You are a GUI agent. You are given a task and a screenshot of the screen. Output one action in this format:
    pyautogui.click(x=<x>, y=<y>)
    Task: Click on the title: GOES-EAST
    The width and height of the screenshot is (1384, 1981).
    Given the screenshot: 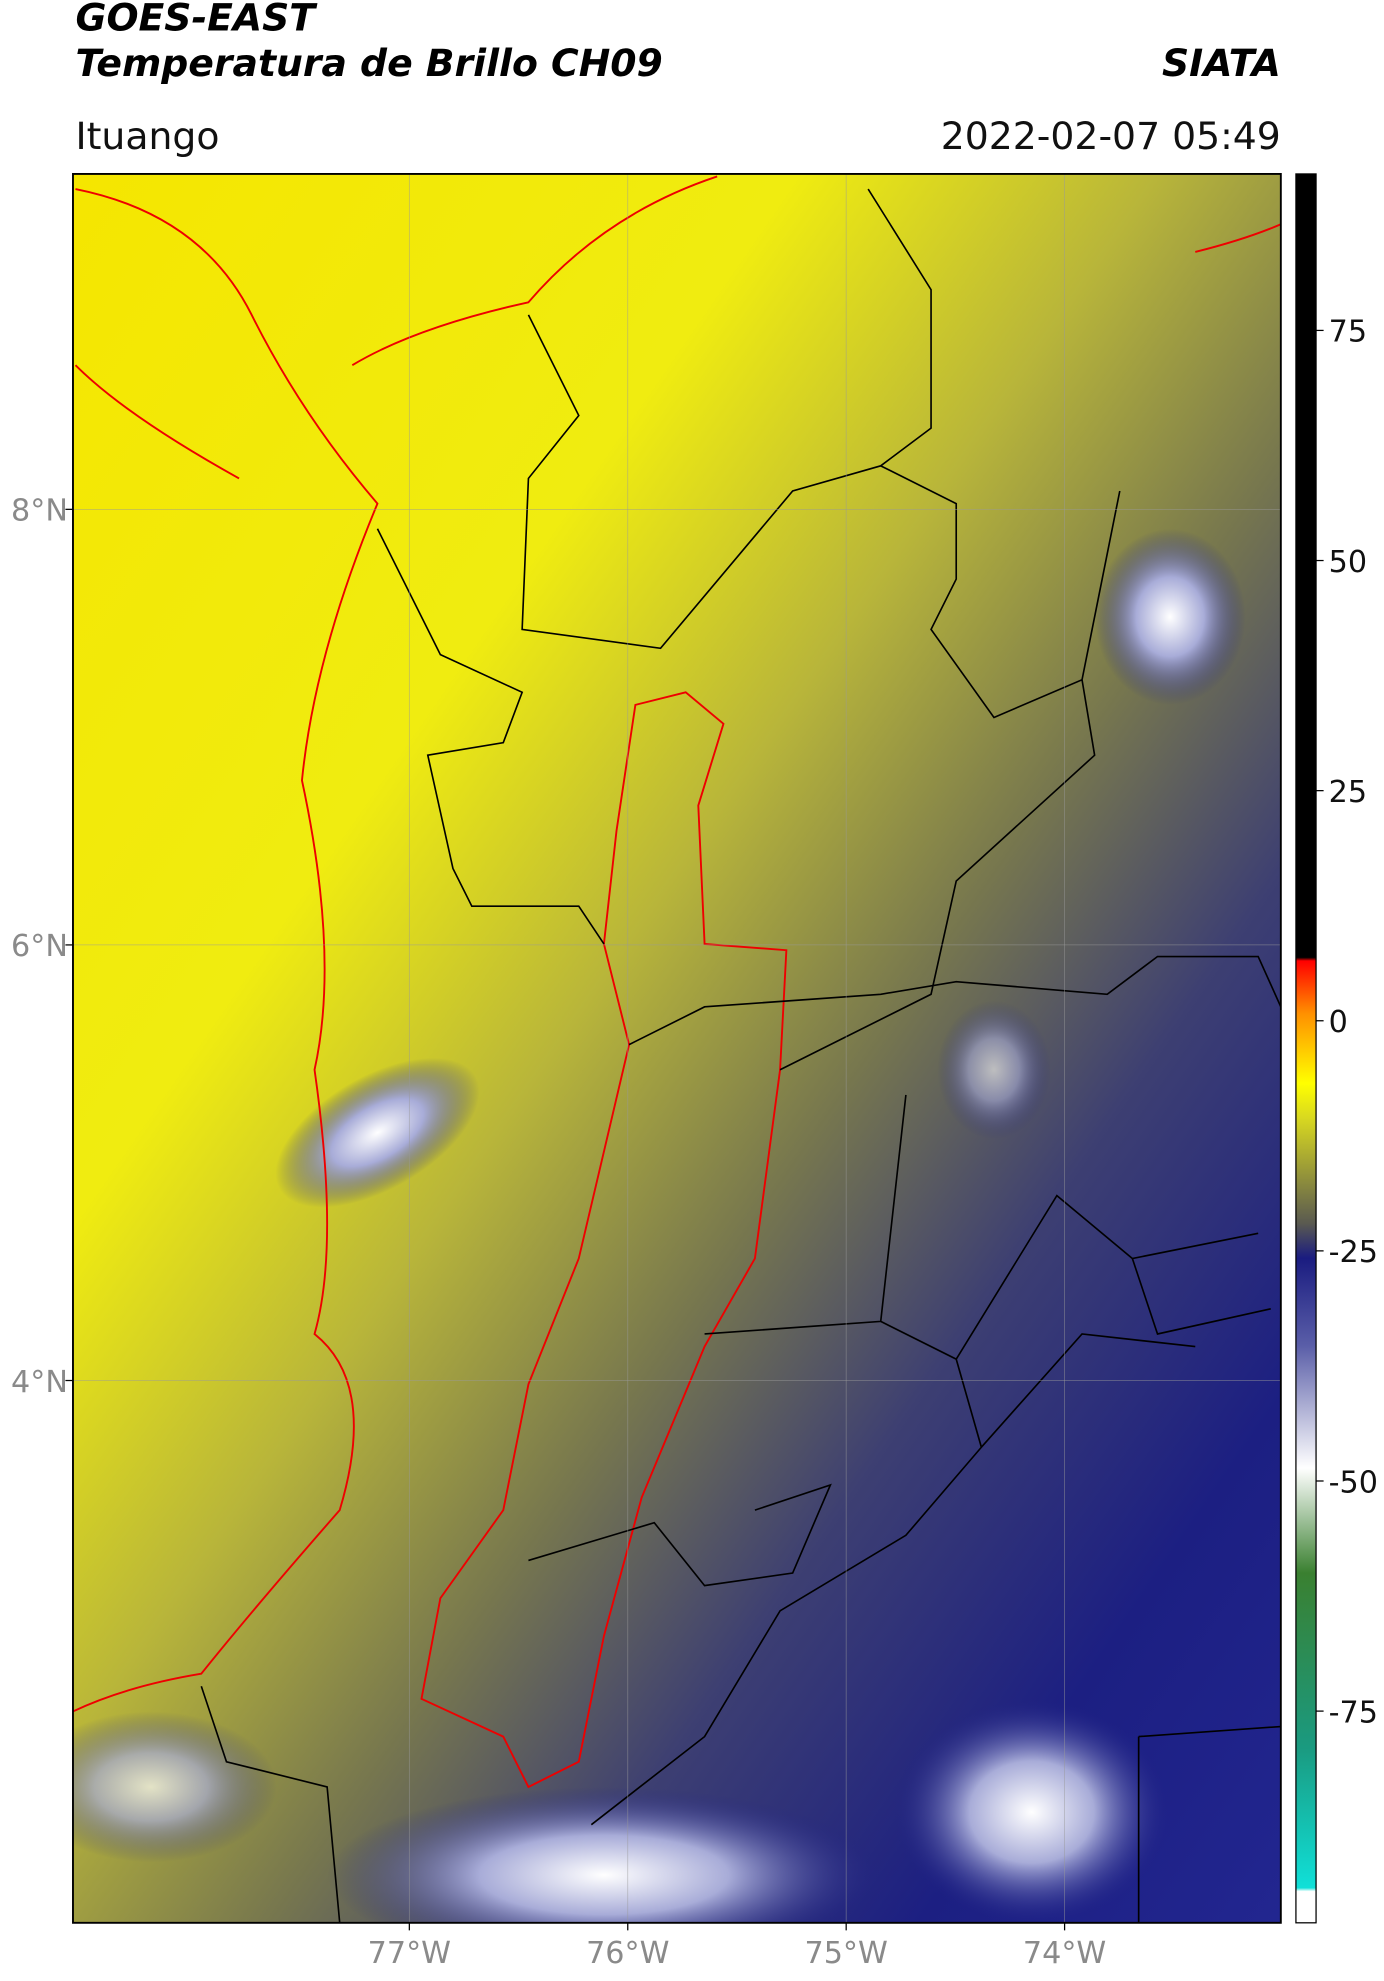 What is the action you would take?
    pyautogui.click(x=196, y=20)
    